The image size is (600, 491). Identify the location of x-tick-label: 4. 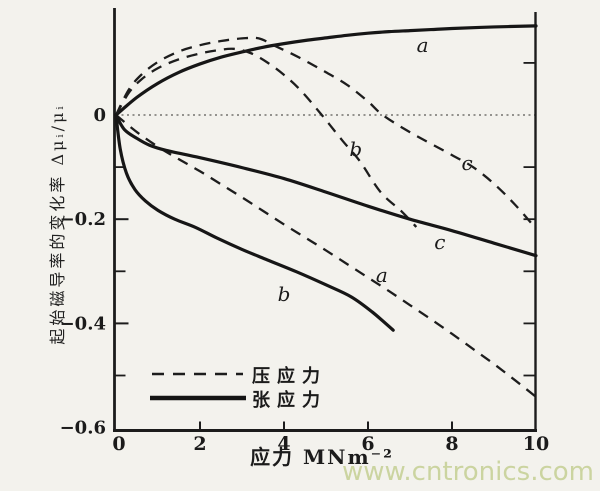
(283, 444).